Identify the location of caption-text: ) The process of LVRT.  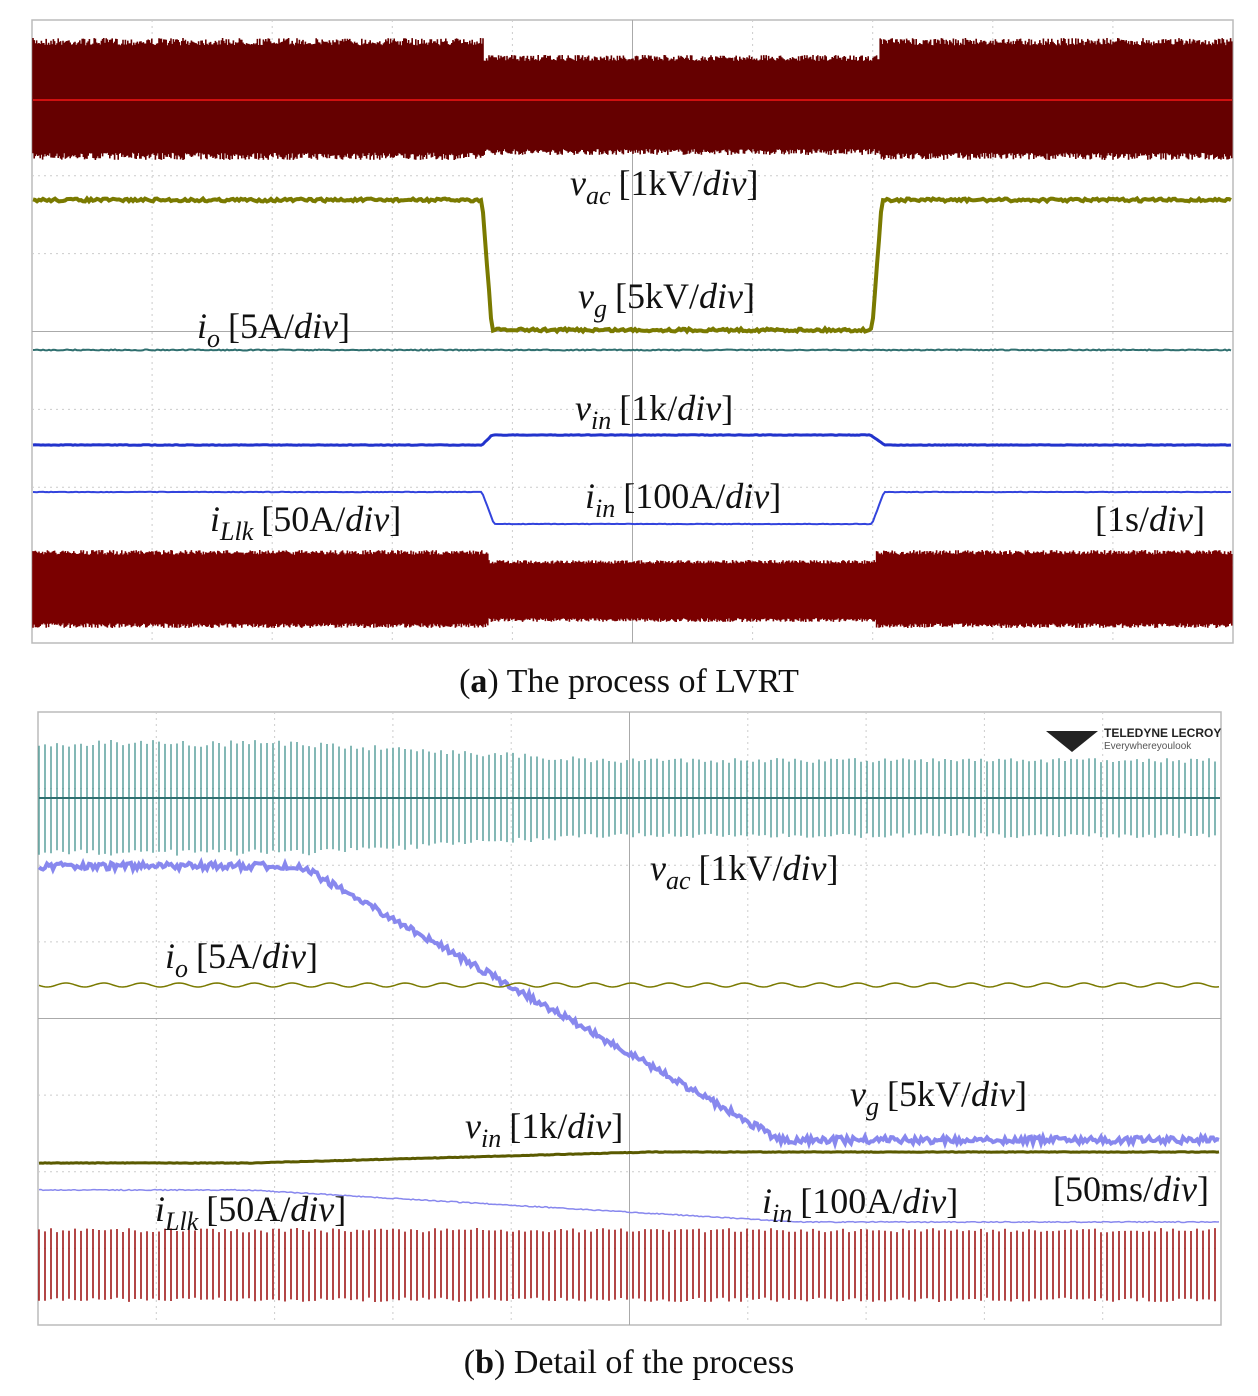
(643, 681).